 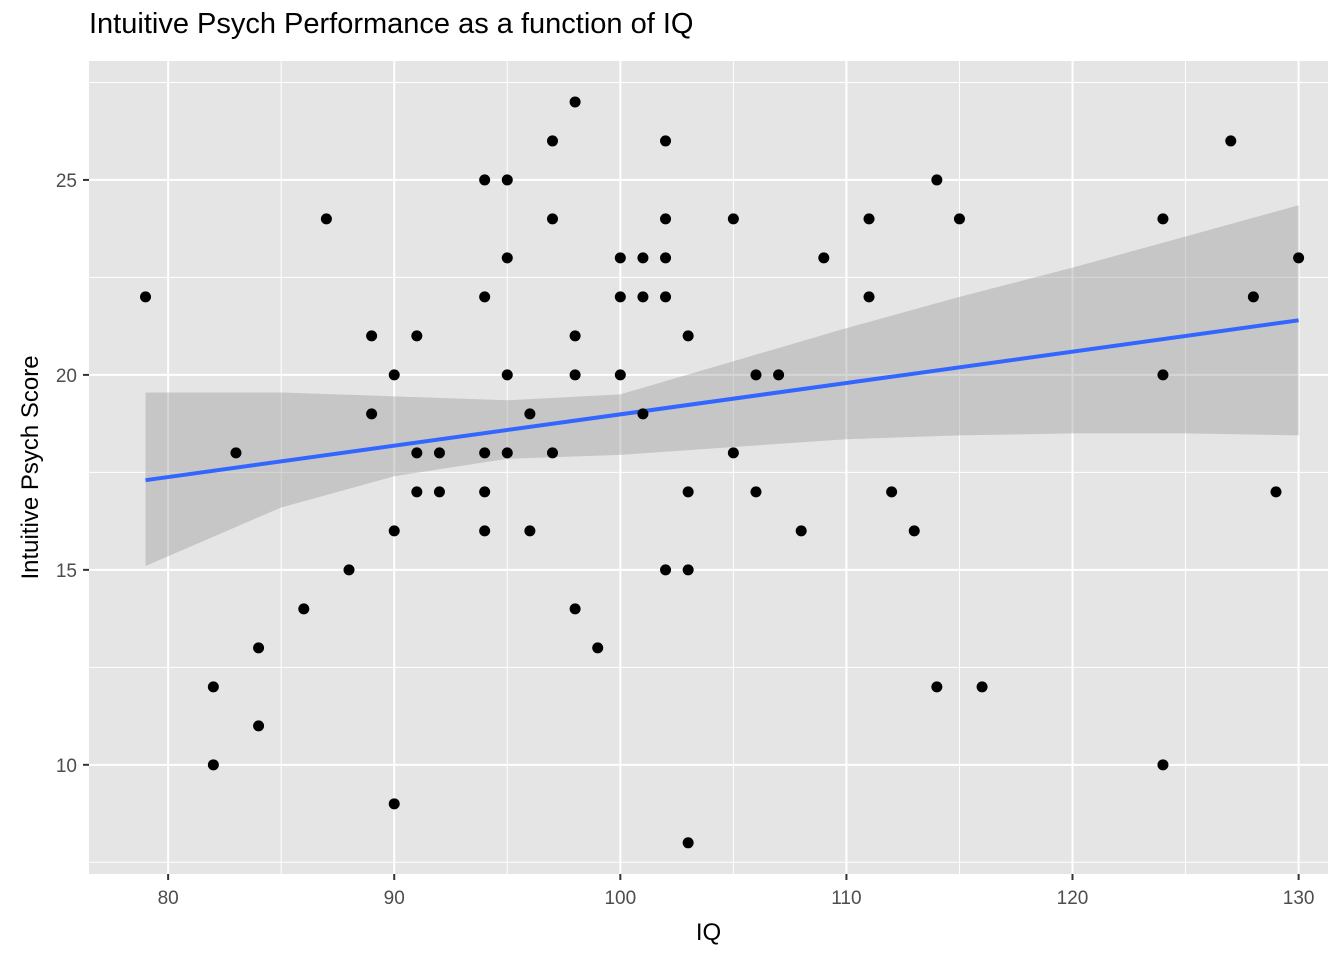 What do you see at coordinates (1299, 898) in the screenshot?
I see `x-tick-label: 130` at bounding box center [1299, 898].